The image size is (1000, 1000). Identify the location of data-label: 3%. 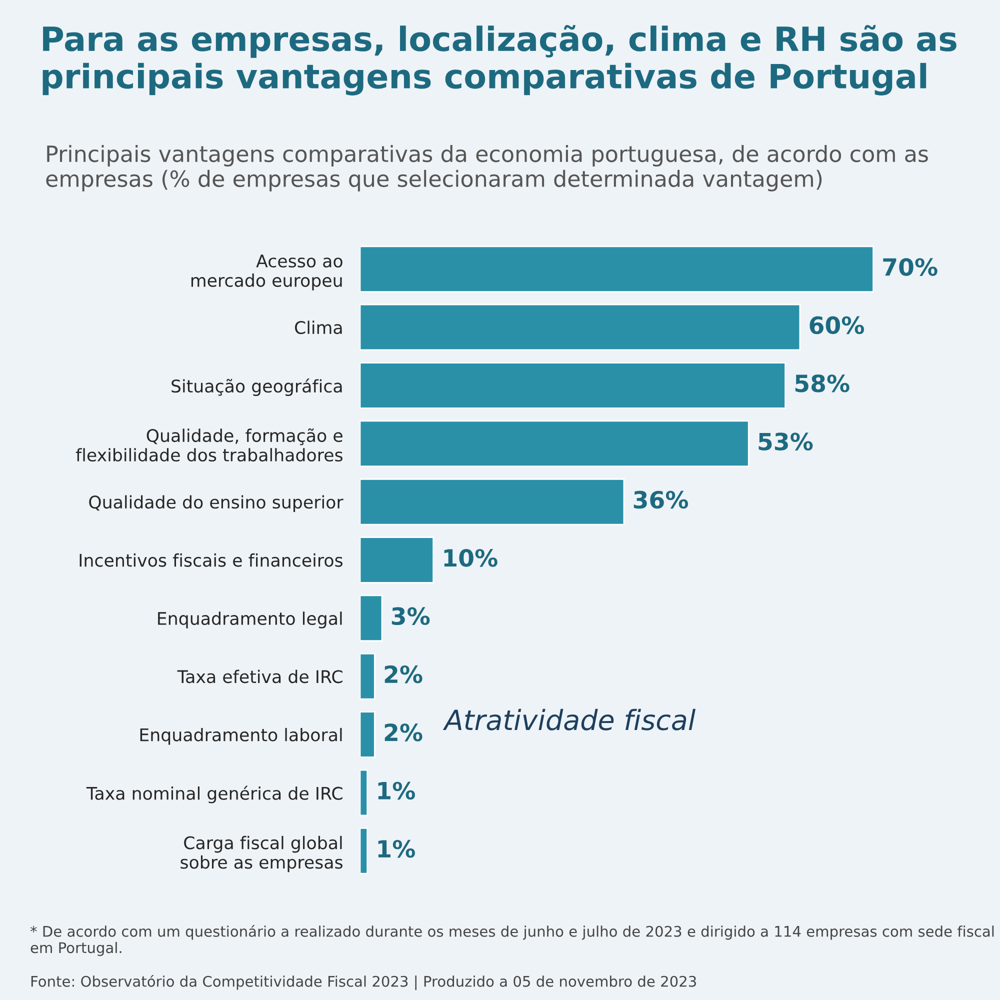
(411, 616).